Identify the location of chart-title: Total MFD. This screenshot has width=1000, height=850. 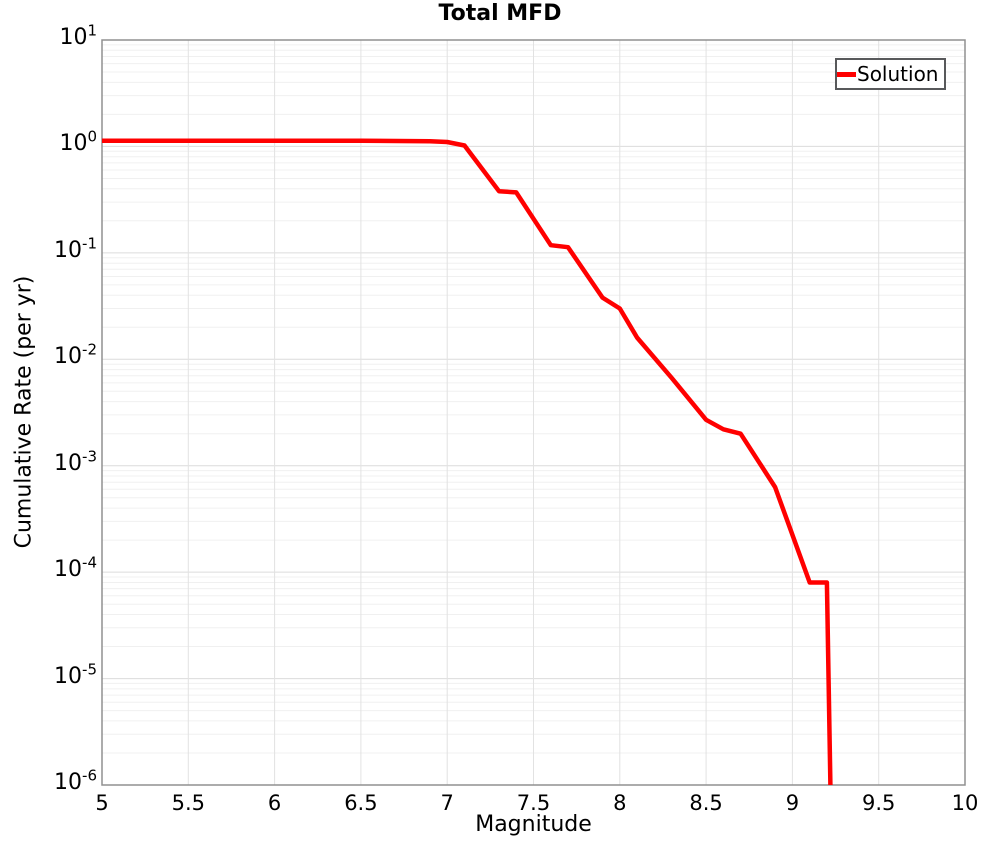
(500, 13).